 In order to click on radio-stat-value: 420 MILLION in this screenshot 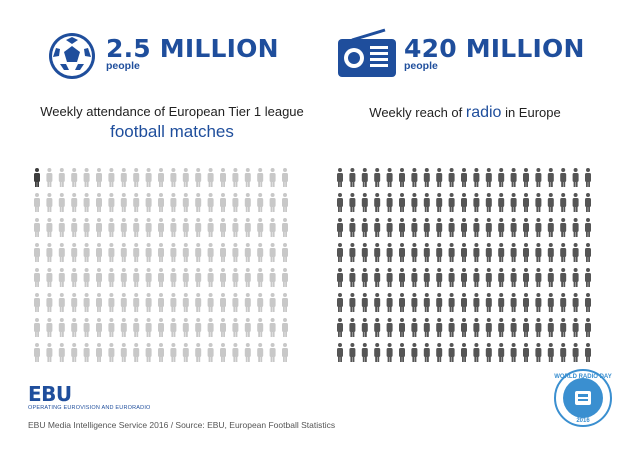, I will do `click(494, 48)`.